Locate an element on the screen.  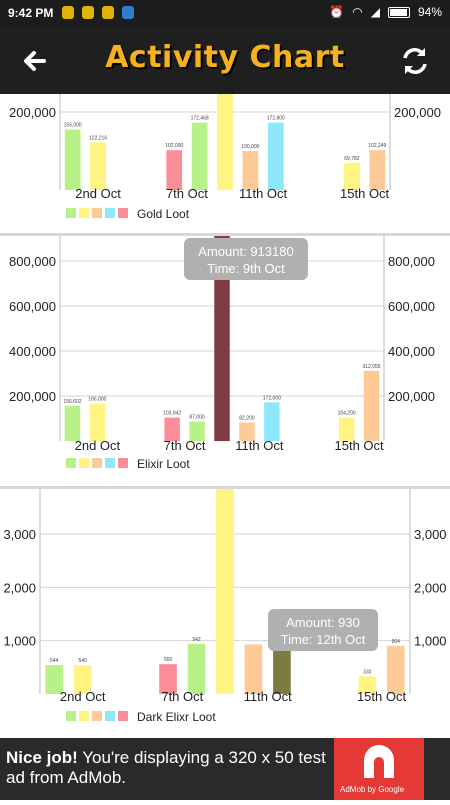
signal-icon: ◢ is located at coordinates (375, 12).